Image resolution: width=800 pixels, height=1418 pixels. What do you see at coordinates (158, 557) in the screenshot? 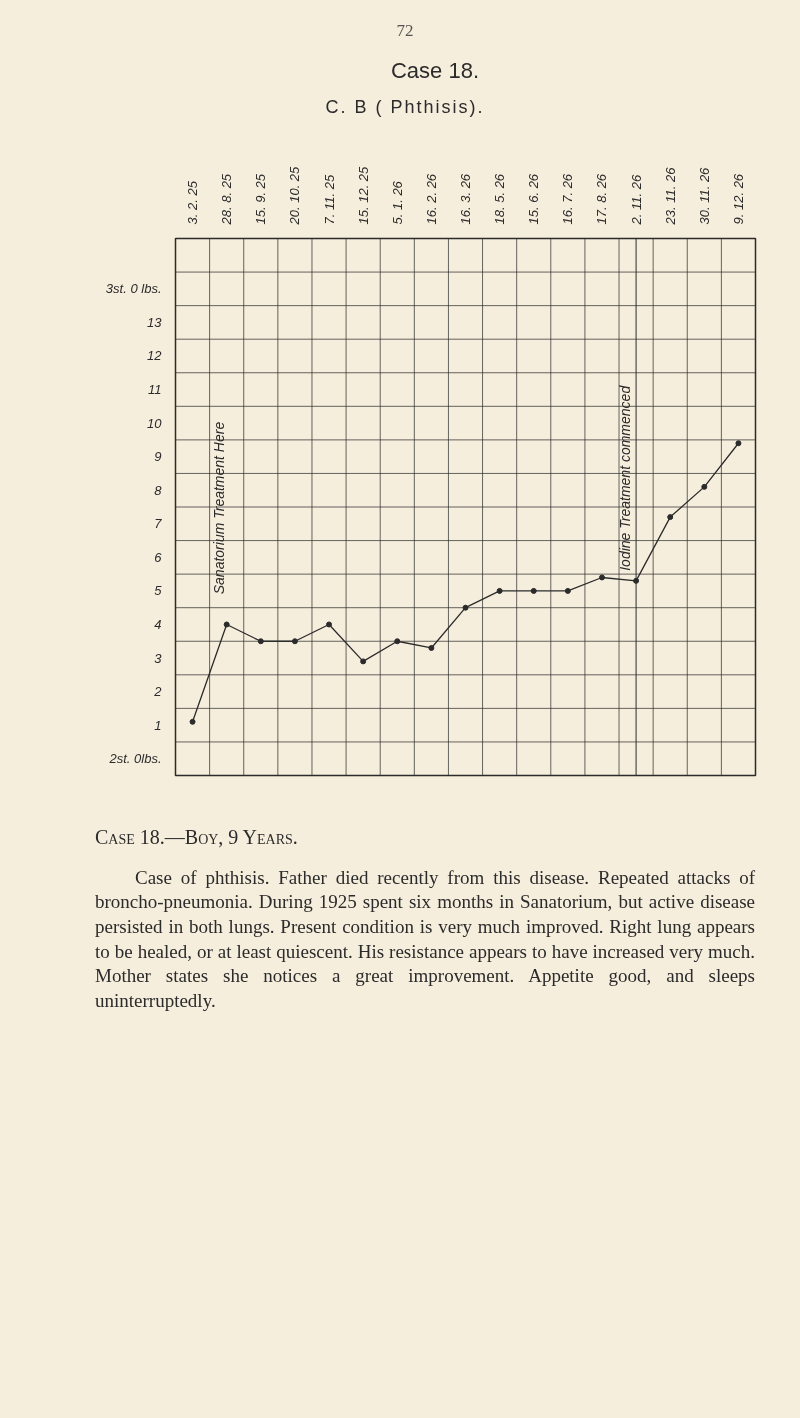
I see `y-tick-label: 6` at bounding box center [158, 557].